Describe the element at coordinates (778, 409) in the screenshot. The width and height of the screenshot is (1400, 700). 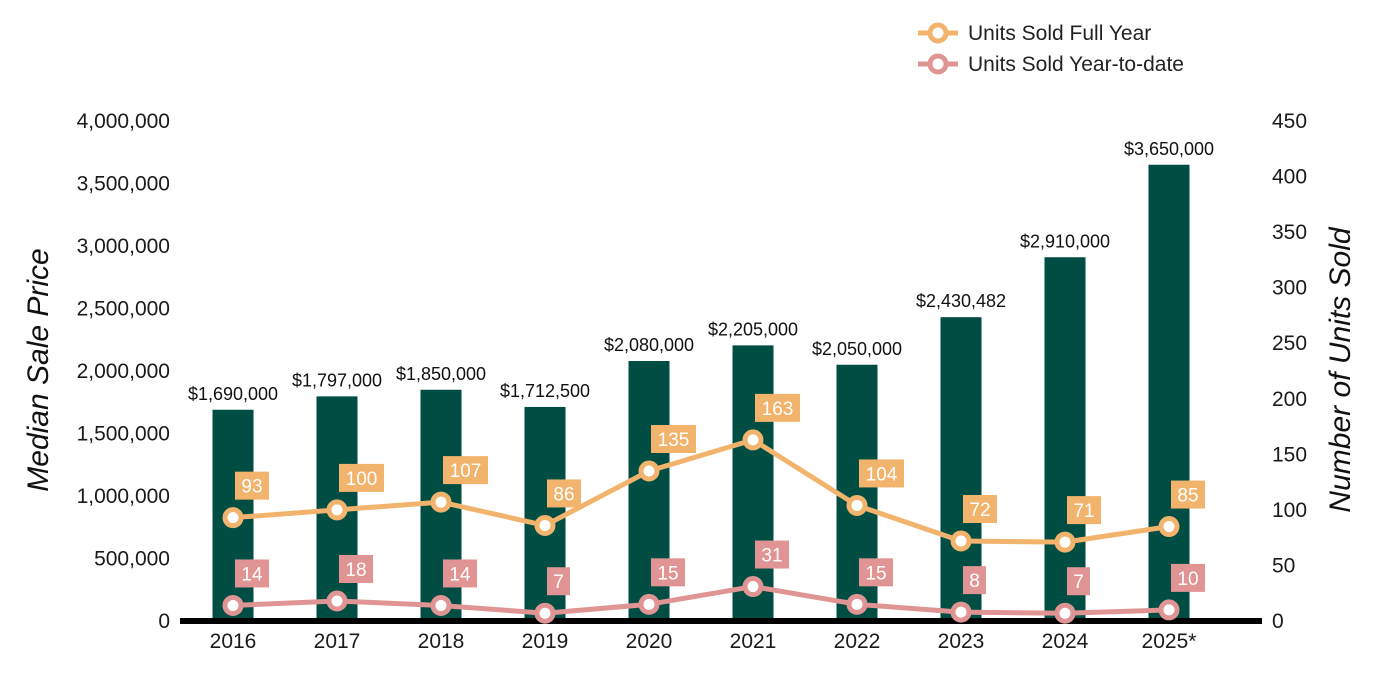
I see `point-value-label: 163` at that location.